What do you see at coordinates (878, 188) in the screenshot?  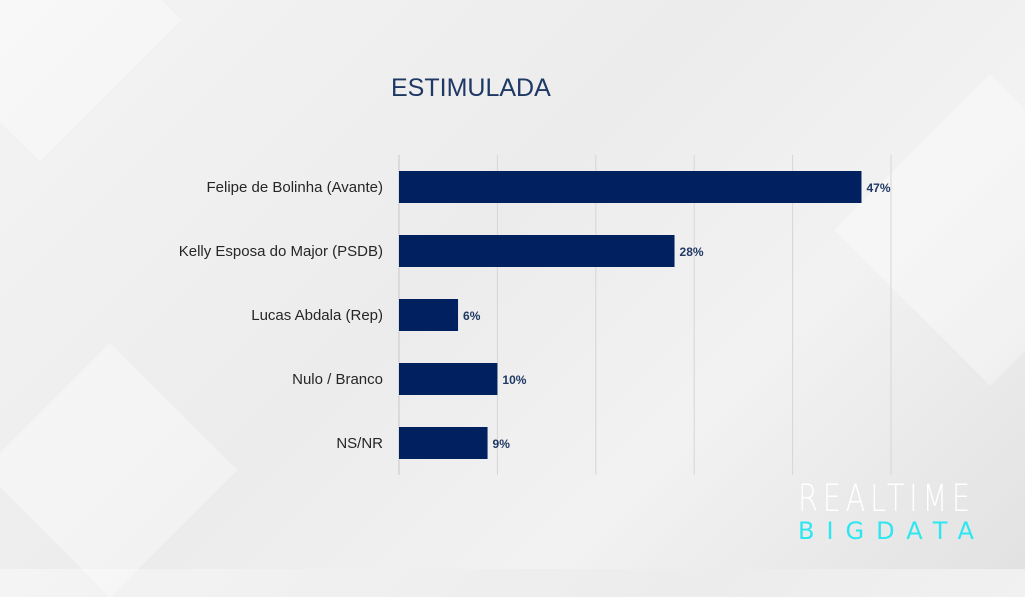 I see `data-label: 47%` at bounding box center [878, 188].